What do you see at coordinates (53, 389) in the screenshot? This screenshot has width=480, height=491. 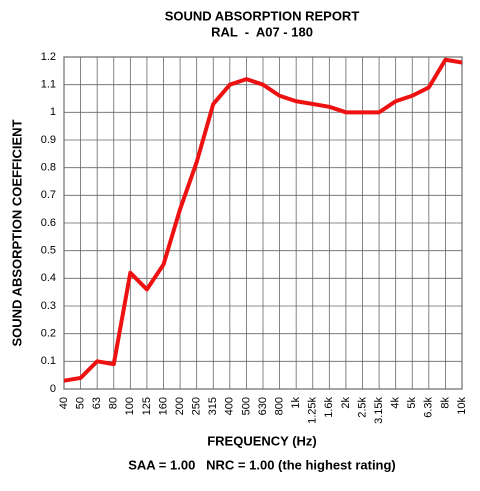 I see `y-tick-label: 0` at bounding box center [53, 389].